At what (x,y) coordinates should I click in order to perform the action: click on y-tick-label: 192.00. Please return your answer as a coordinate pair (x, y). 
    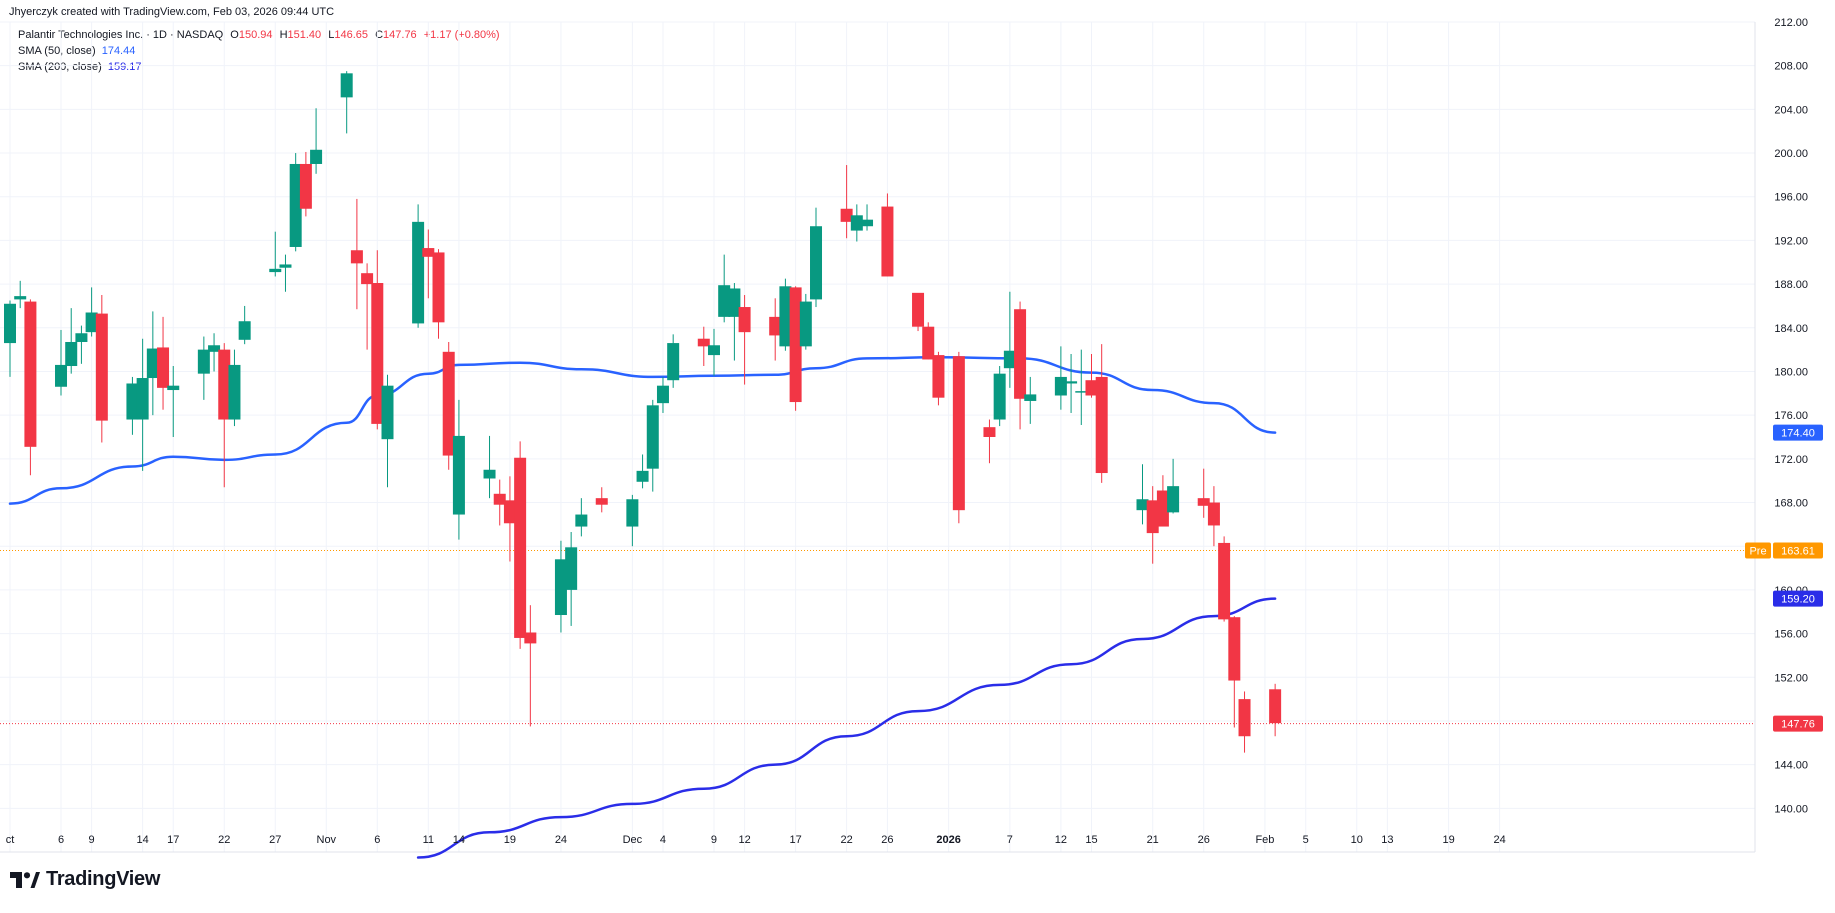
    Looking at the image, I should click on (1791, 241).